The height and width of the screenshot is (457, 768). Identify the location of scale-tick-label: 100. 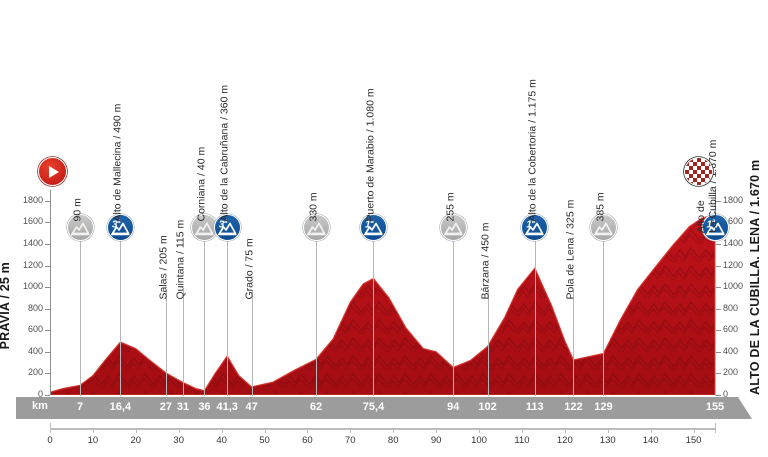
(479, 440).